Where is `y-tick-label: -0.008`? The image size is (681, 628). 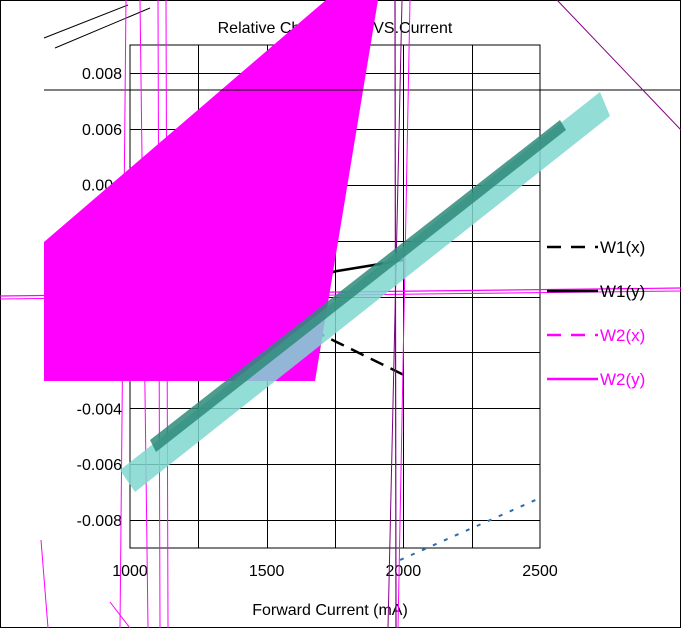 y-tick-label: -0.008 is located at coordinates (99, 521).